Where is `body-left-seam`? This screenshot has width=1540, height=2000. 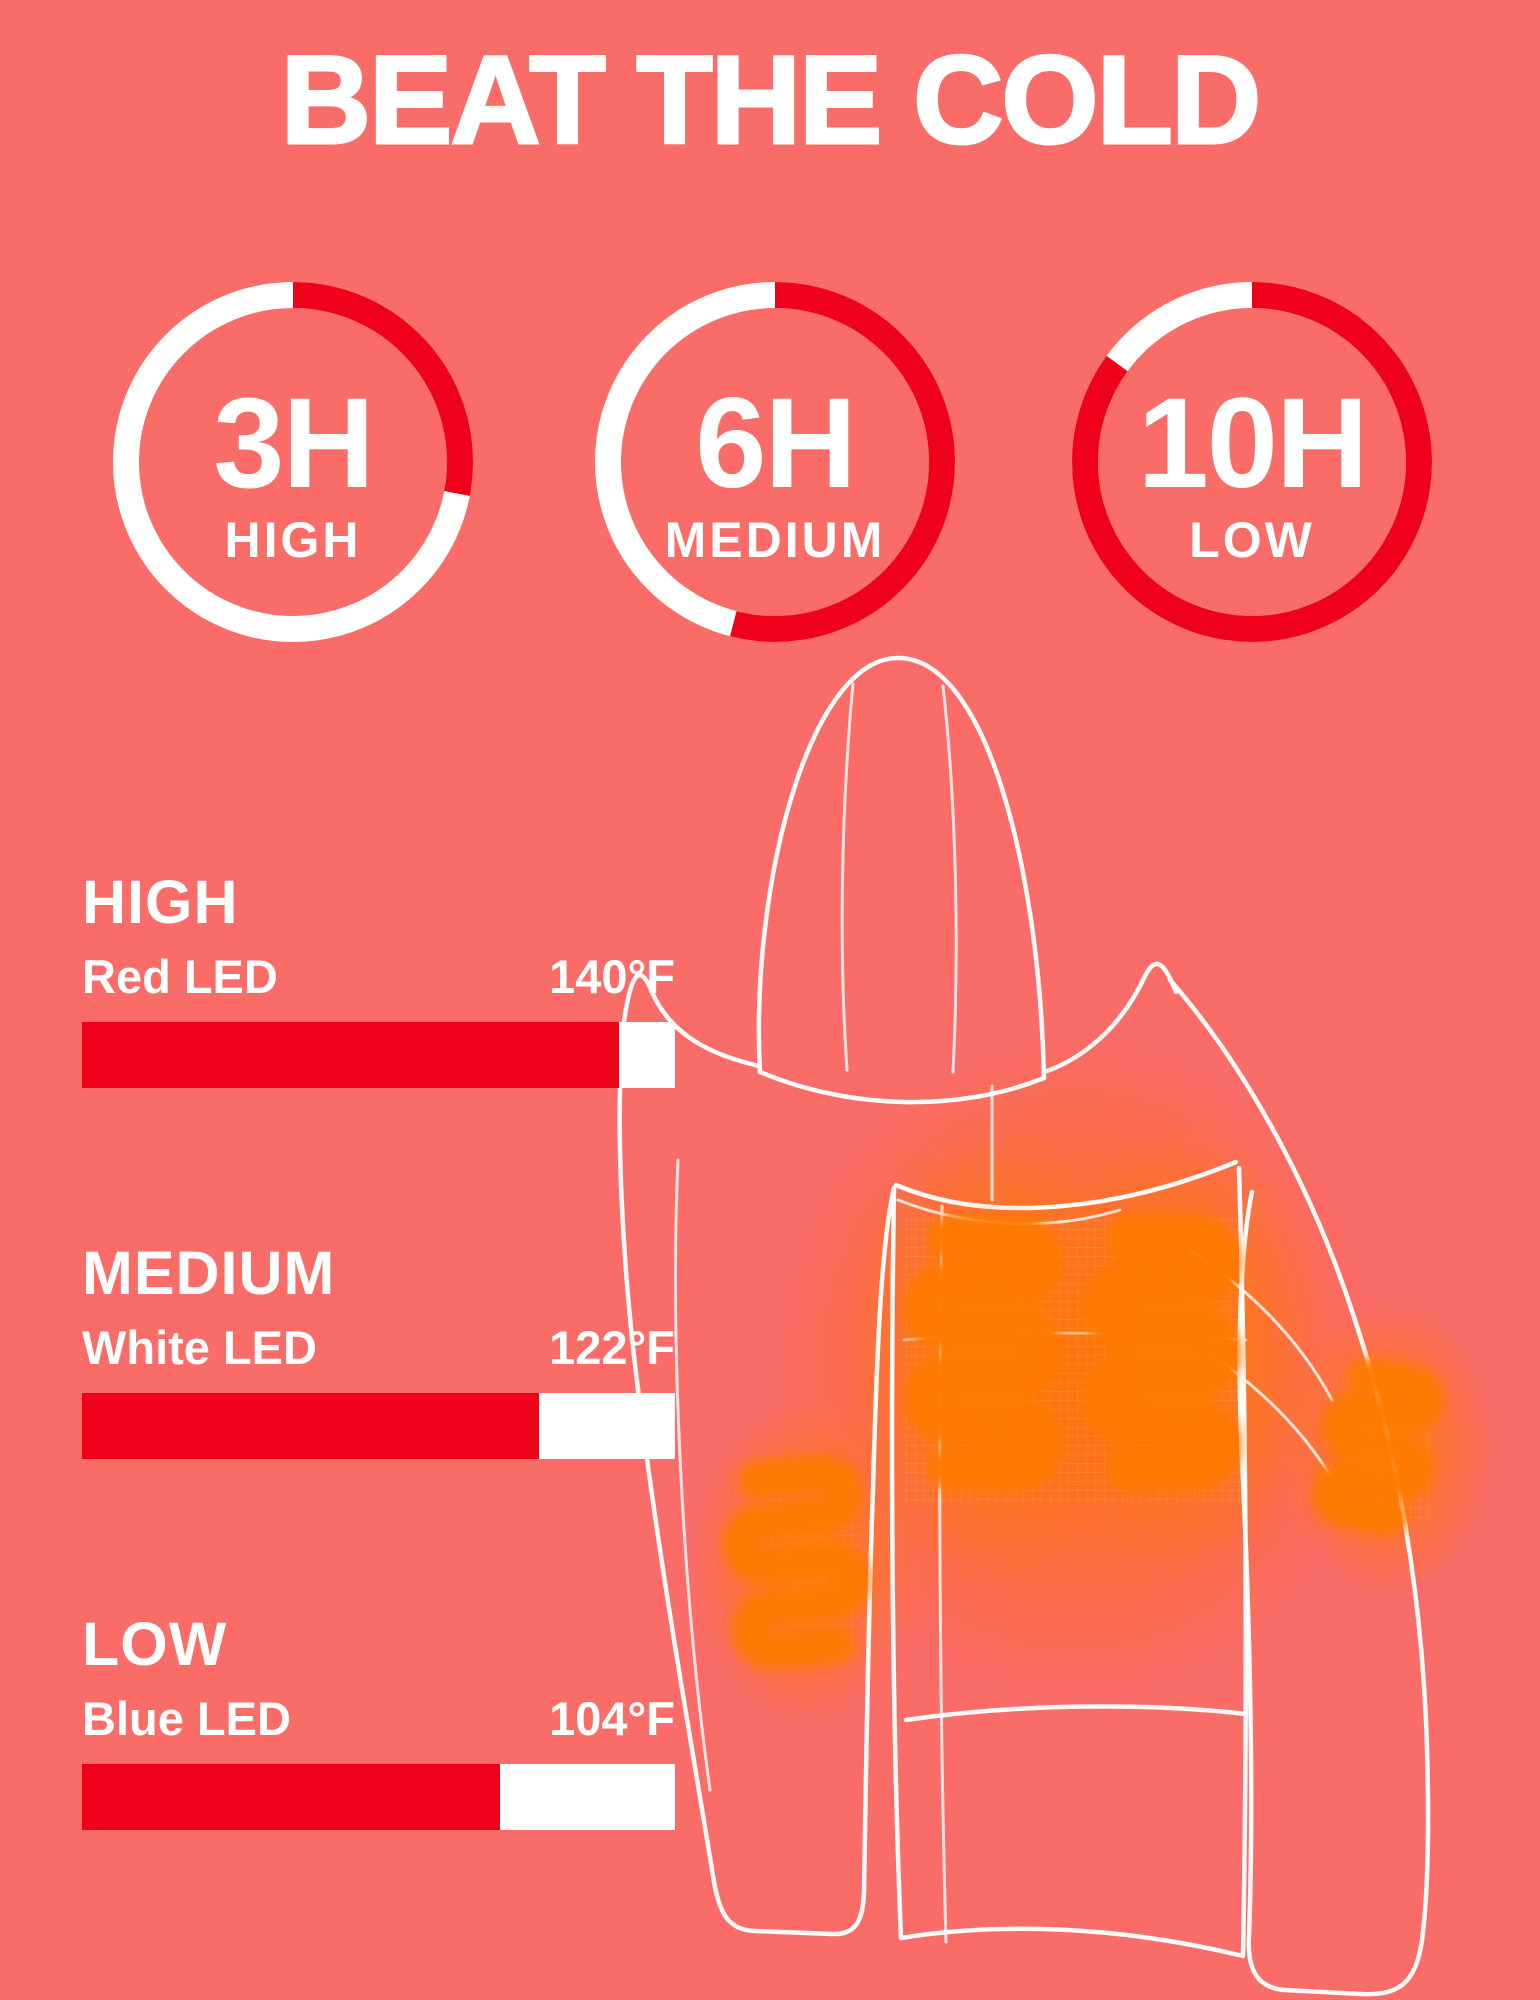
body-left-seam is located at coordinates (896, 1563).